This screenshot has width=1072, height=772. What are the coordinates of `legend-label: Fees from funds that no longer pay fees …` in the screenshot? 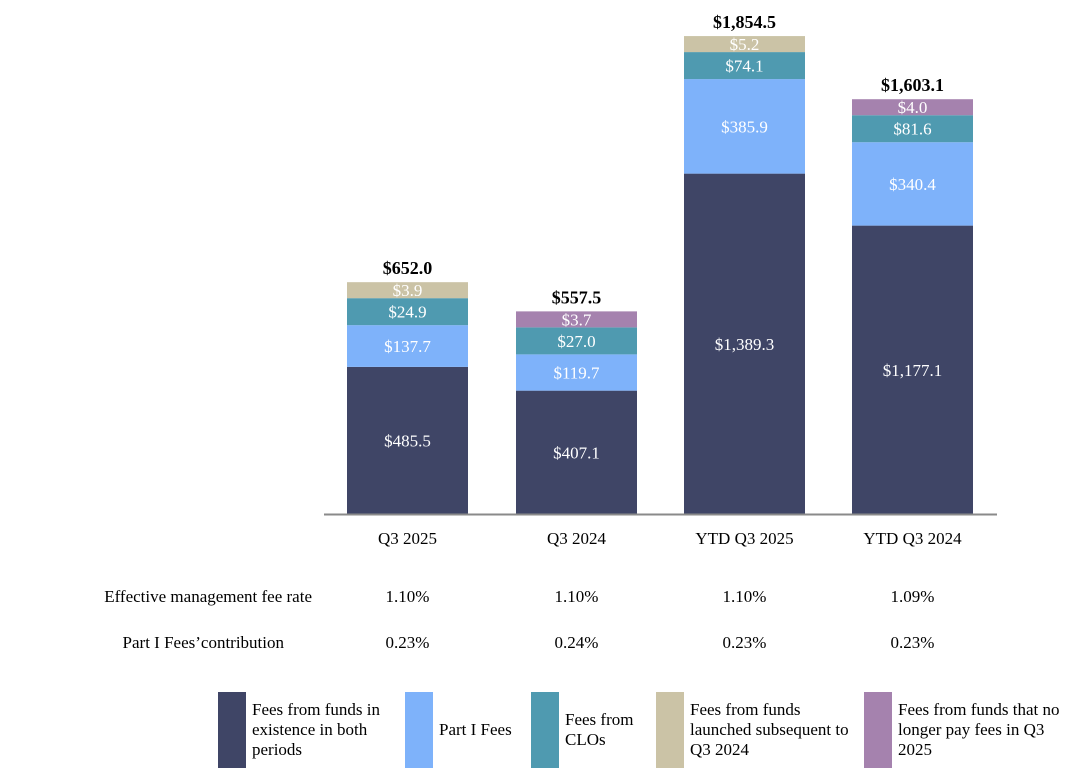 It's located at (979, 729).